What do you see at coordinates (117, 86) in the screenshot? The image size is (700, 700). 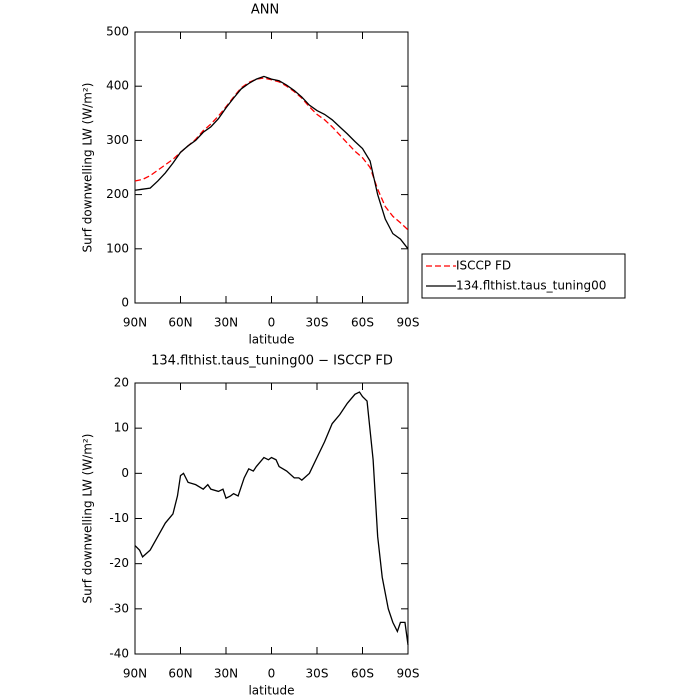 I see `y-tick-label: 400` at bounding box center [117, 86].